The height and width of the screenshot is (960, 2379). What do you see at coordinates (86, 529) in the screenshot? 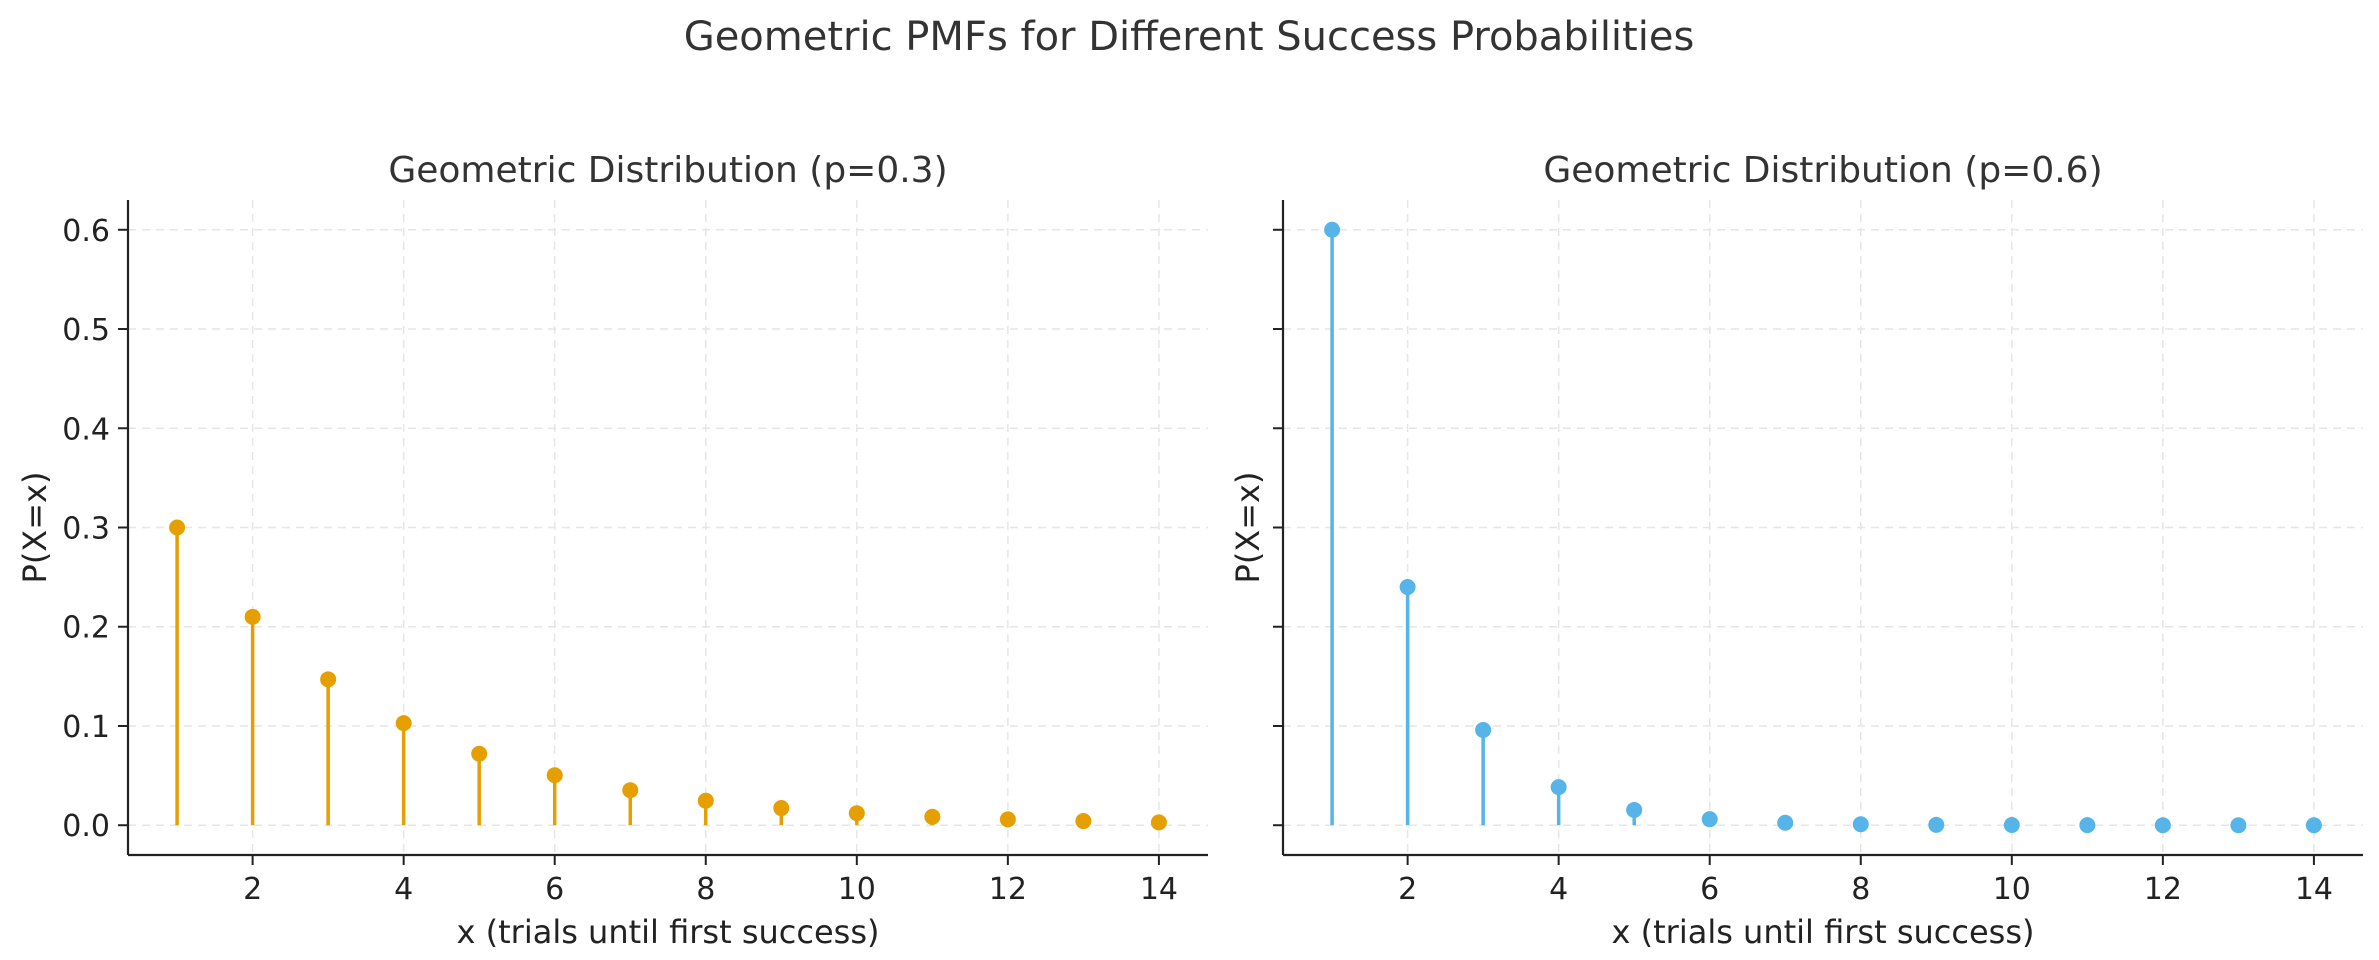
I see `y-tick-label: 0.3` at bounding box center [86, 529].